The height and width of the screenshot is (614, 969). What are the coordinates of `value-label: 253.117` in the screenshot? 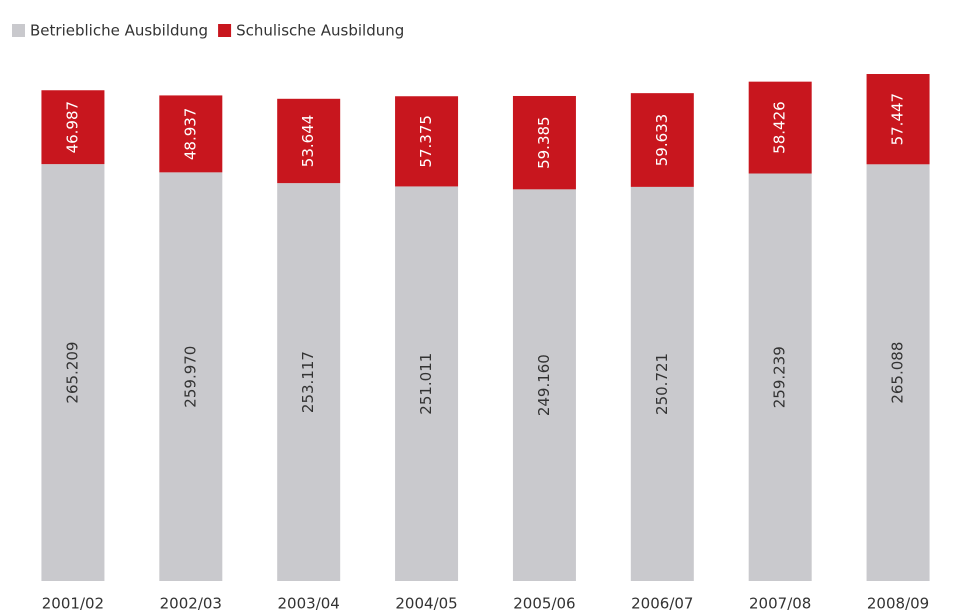 It's located at (308, 382).